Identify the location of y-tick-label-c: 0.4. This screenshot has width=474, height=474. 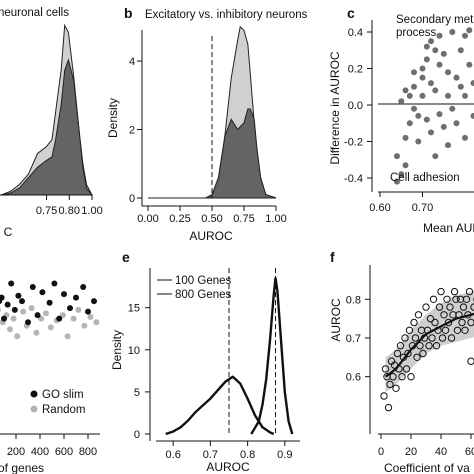
(355, 33).